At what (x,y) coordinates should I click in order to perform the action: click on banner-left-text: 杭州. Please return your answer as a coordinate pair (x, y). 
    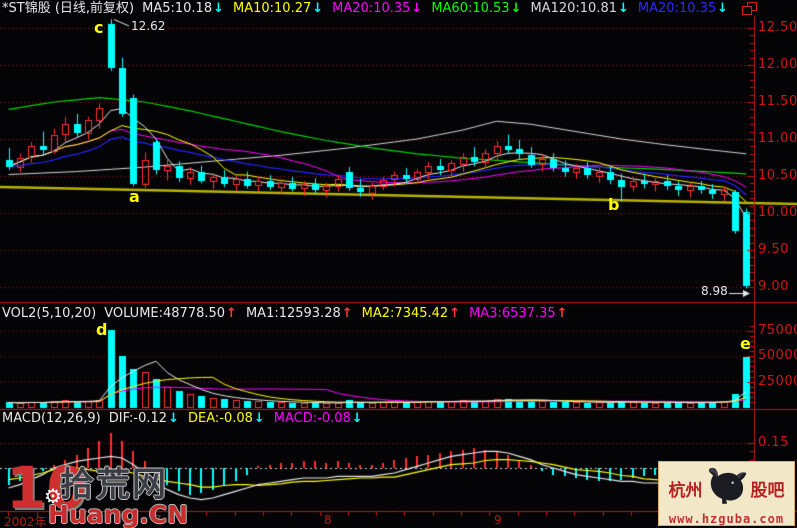
    Looking at the image, I should click on (685, 490).